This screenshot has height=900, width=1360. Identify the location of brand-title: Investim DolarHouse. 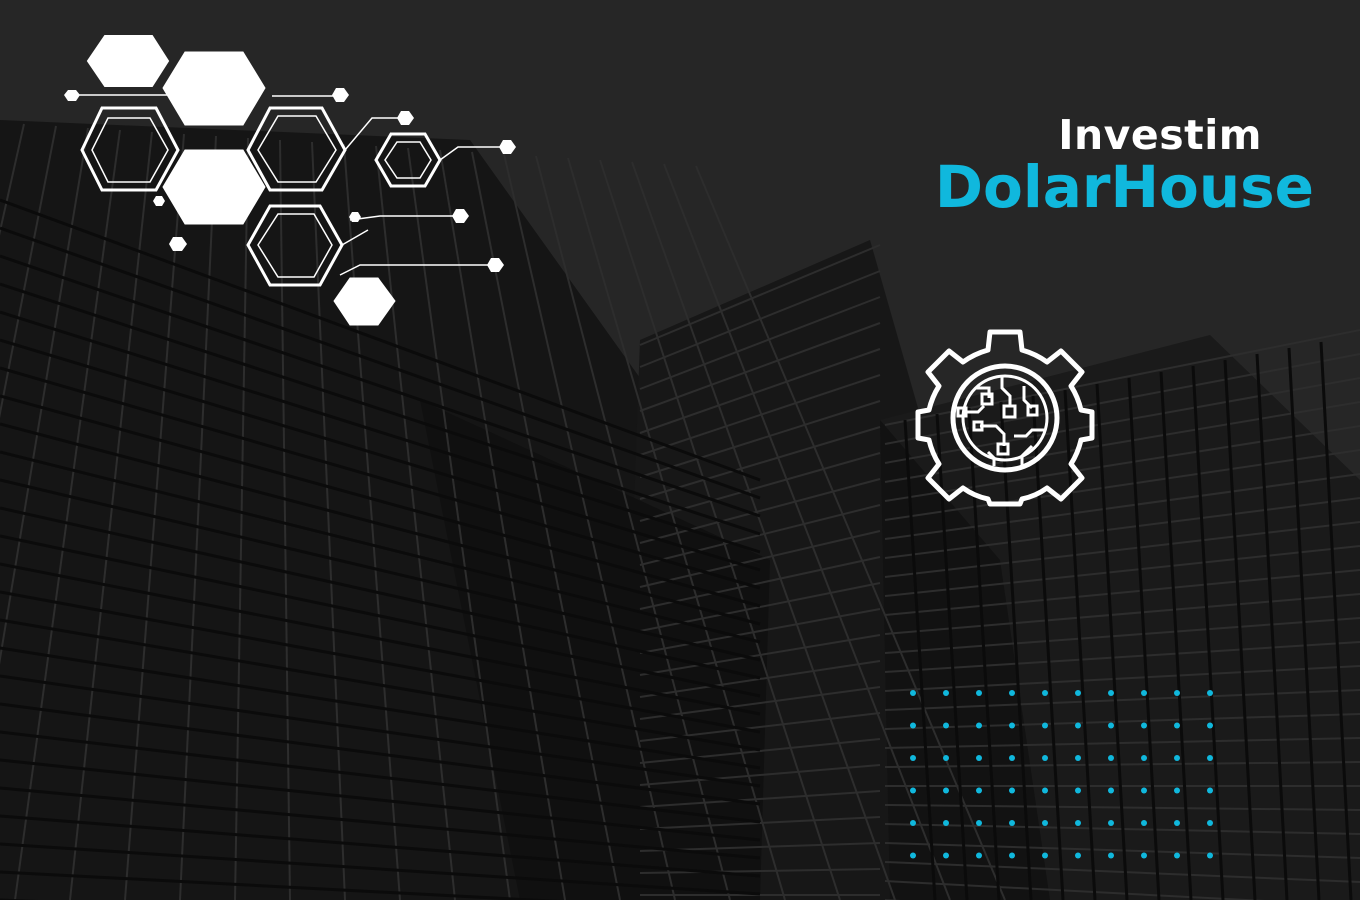
(1124, 164).